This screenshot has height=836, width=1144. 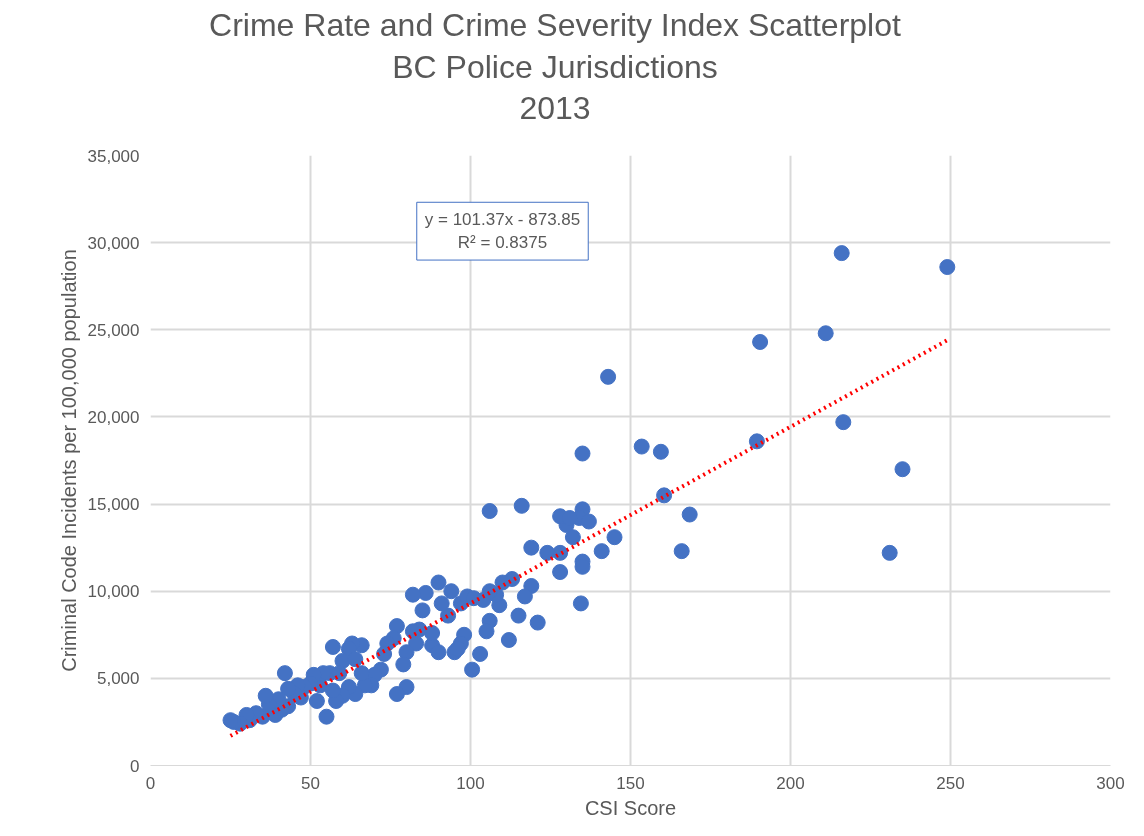 I want to click on y-tick-label: 30,000, so click(x=113, y=243).